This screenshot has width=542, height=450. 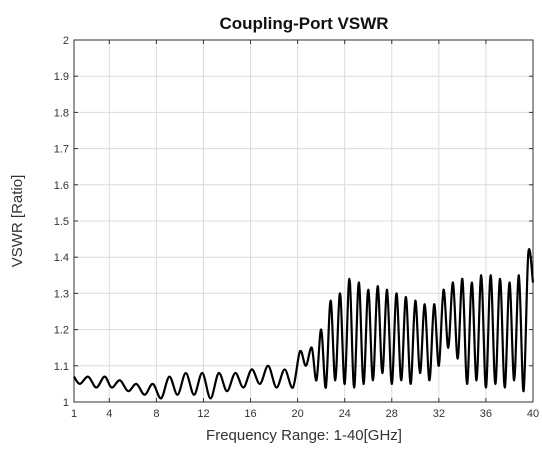 I want to click on y-tick-label: 1.8, so click(x=61, y=113).